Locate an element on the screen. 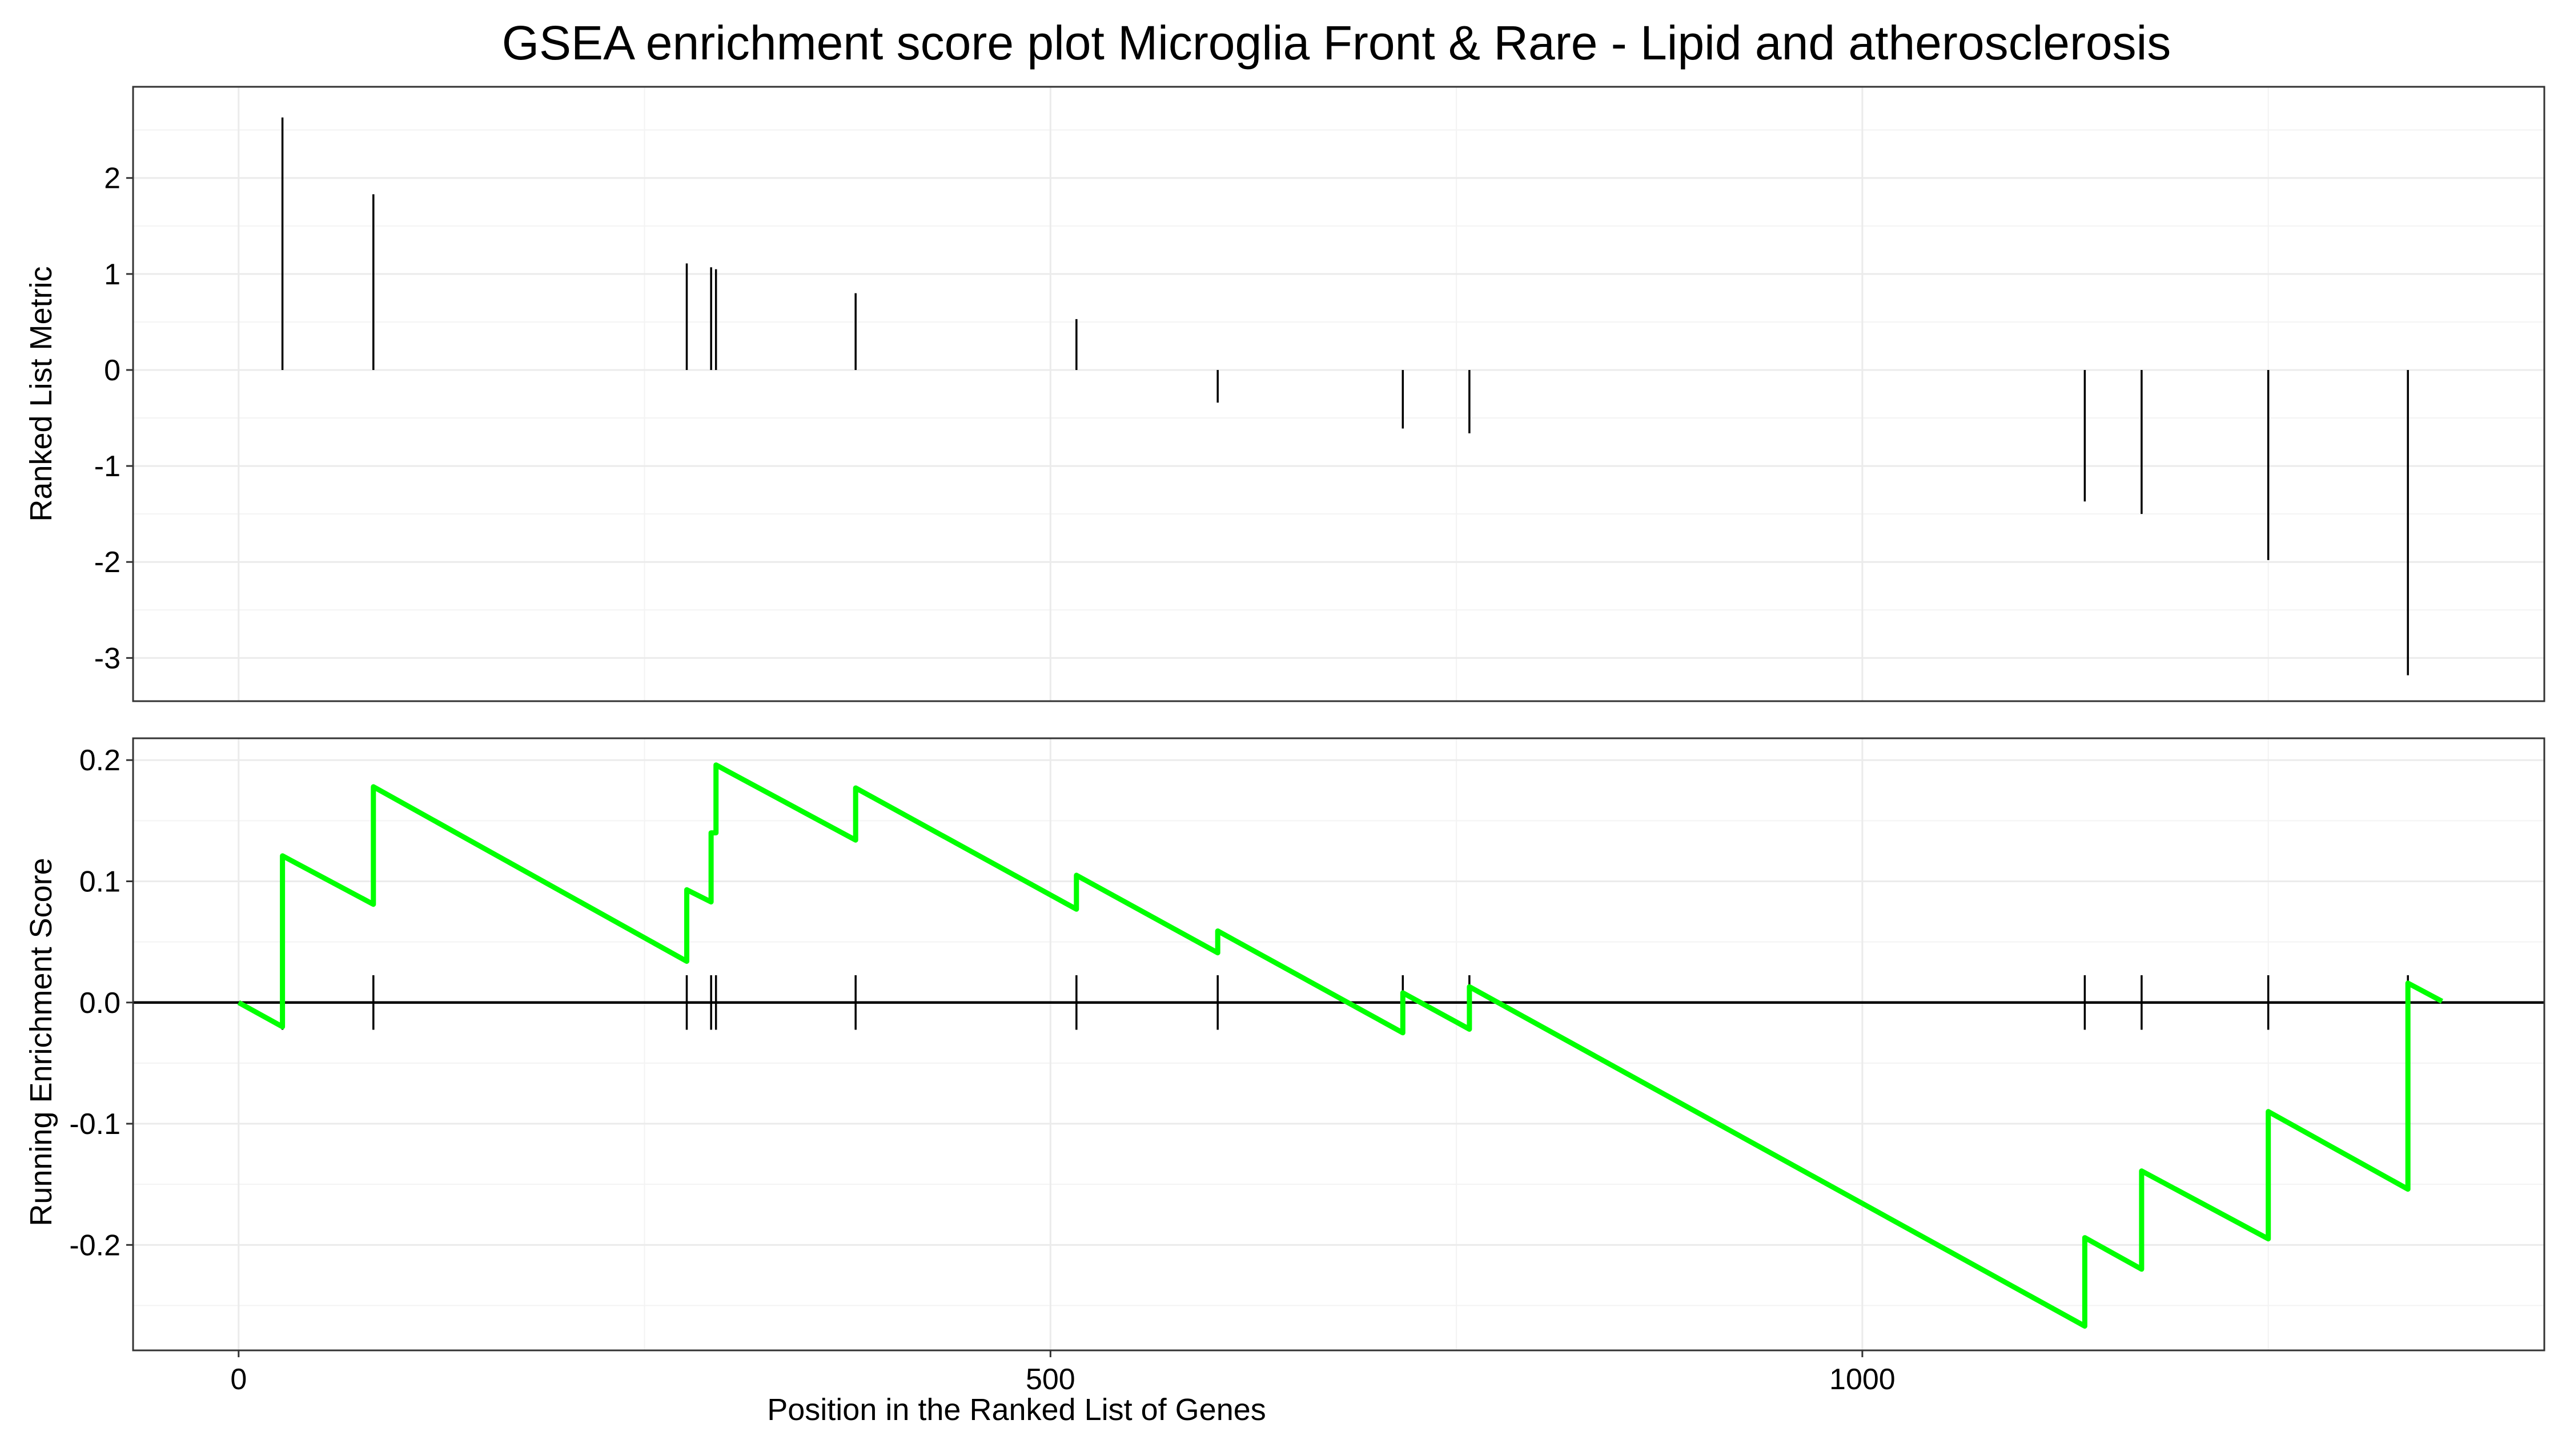  y-tick-label: 0 is located at coordinates (112, 370).